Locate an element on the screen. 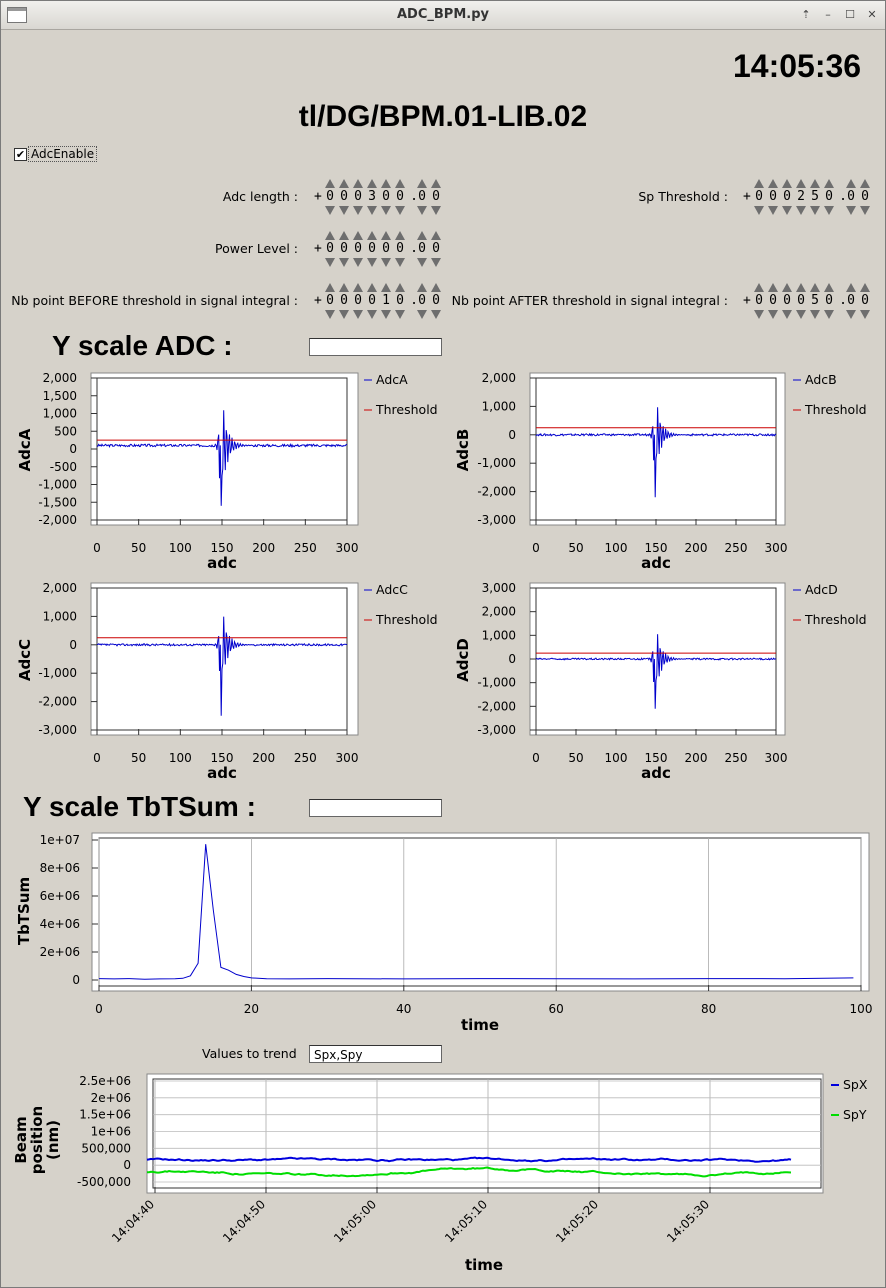 This screenshot has width=886, height=1288. wheel-digit: 3 is located at coordinates (372, 197).